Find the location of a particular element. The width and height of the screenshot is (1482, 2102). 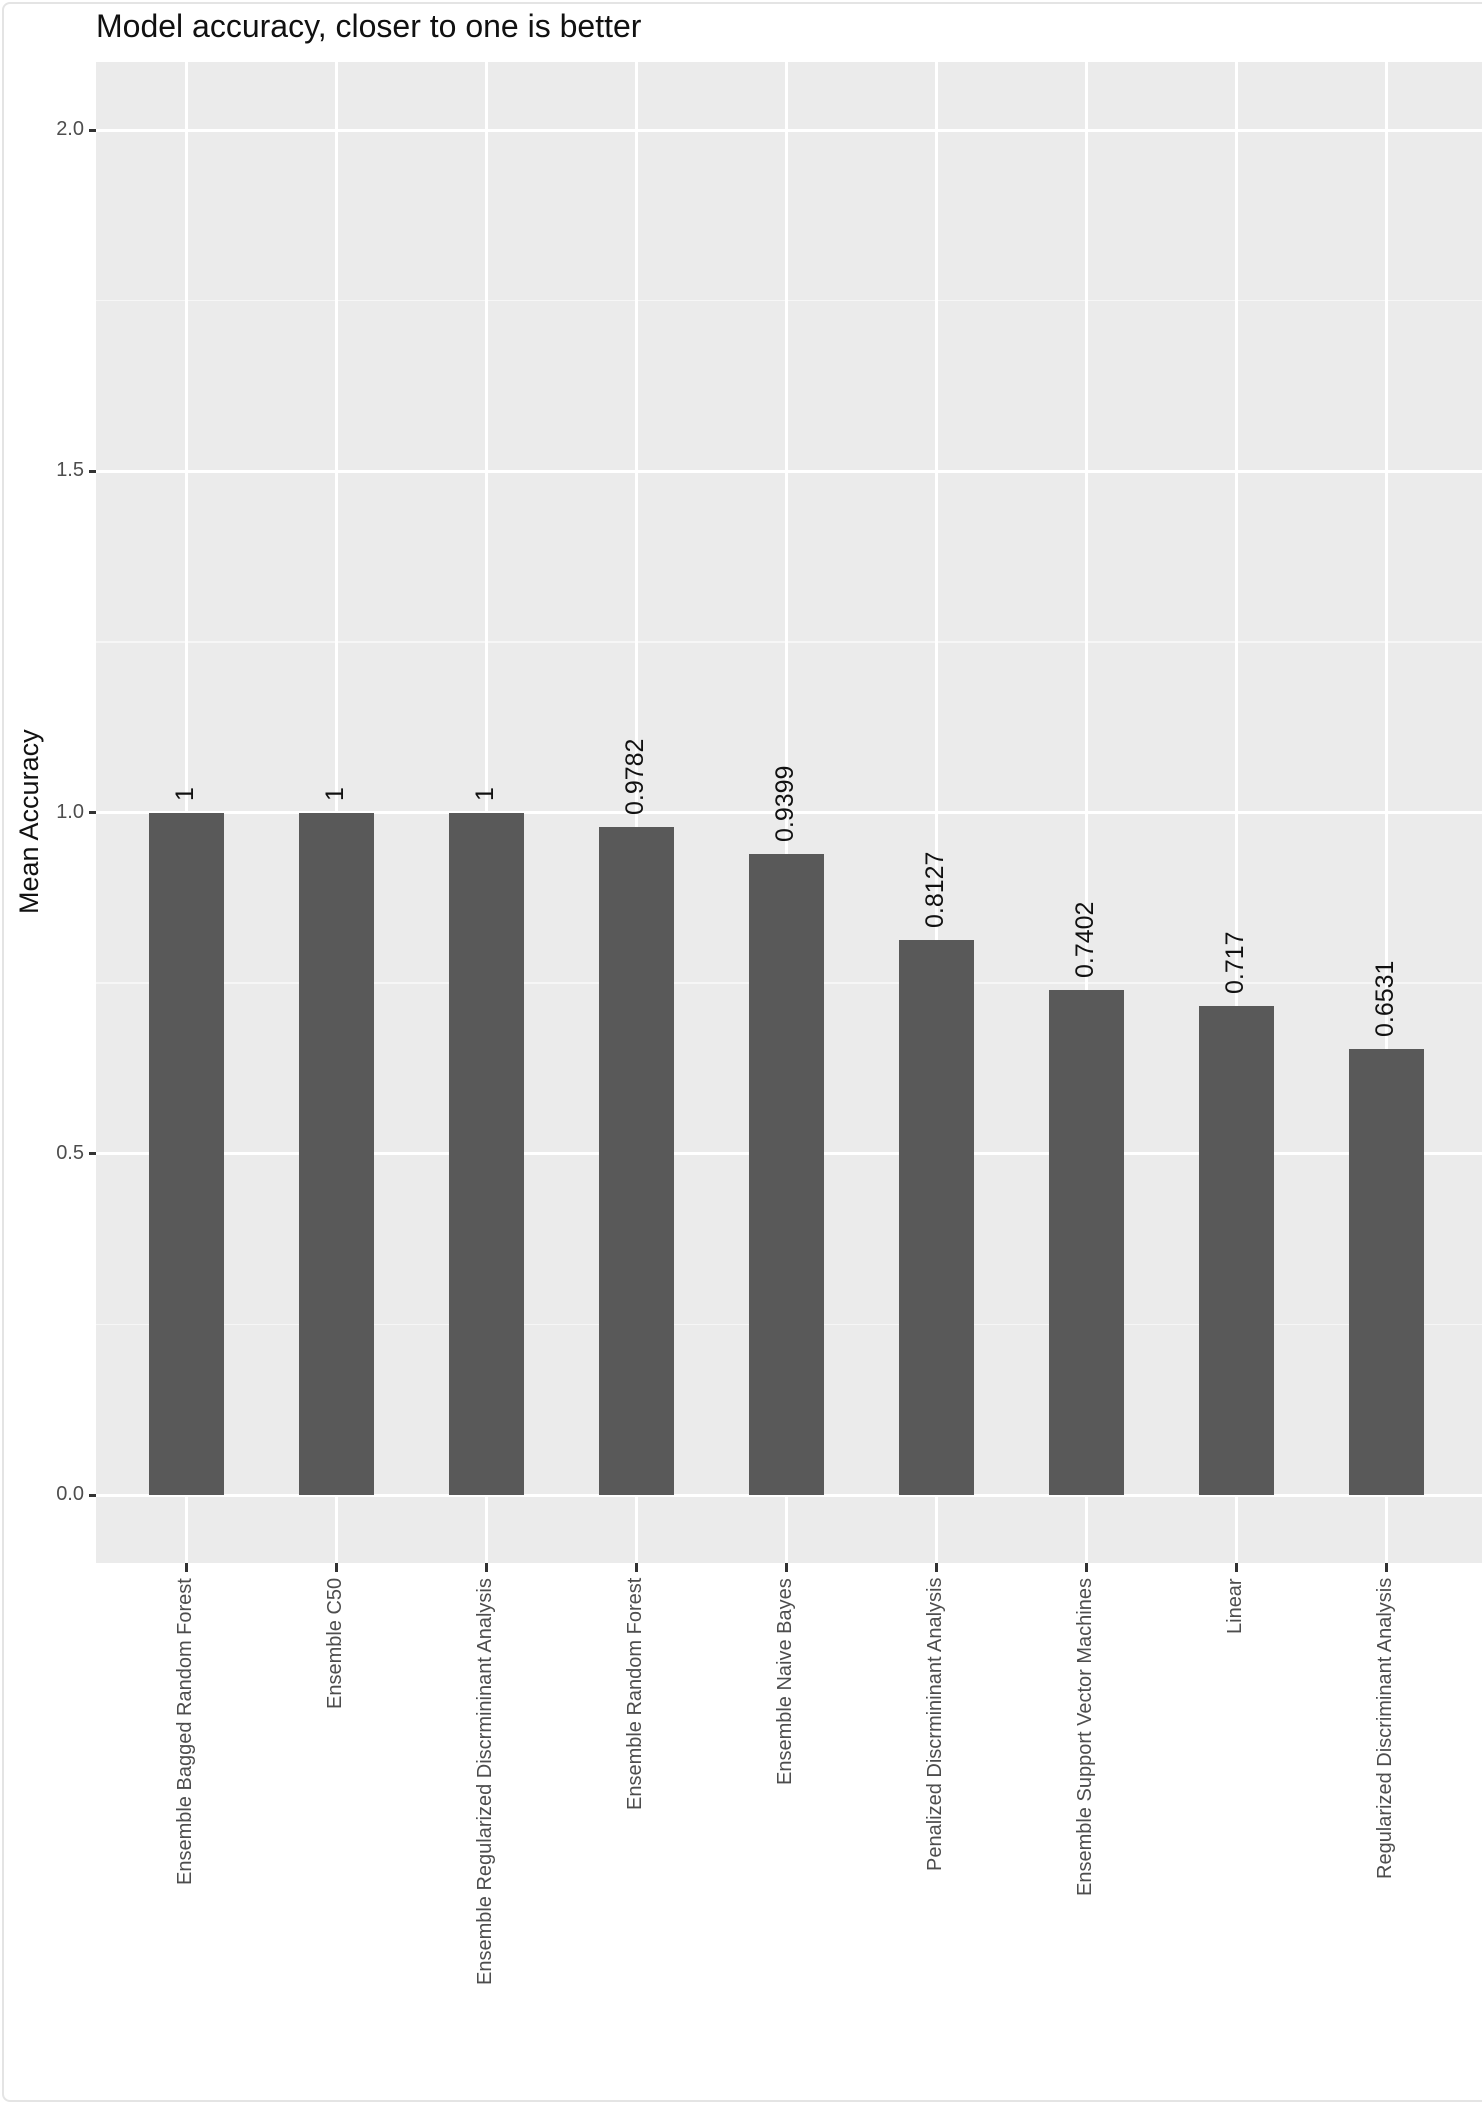

x-tick-label: Linear is located at coordinates (1235, 1606).